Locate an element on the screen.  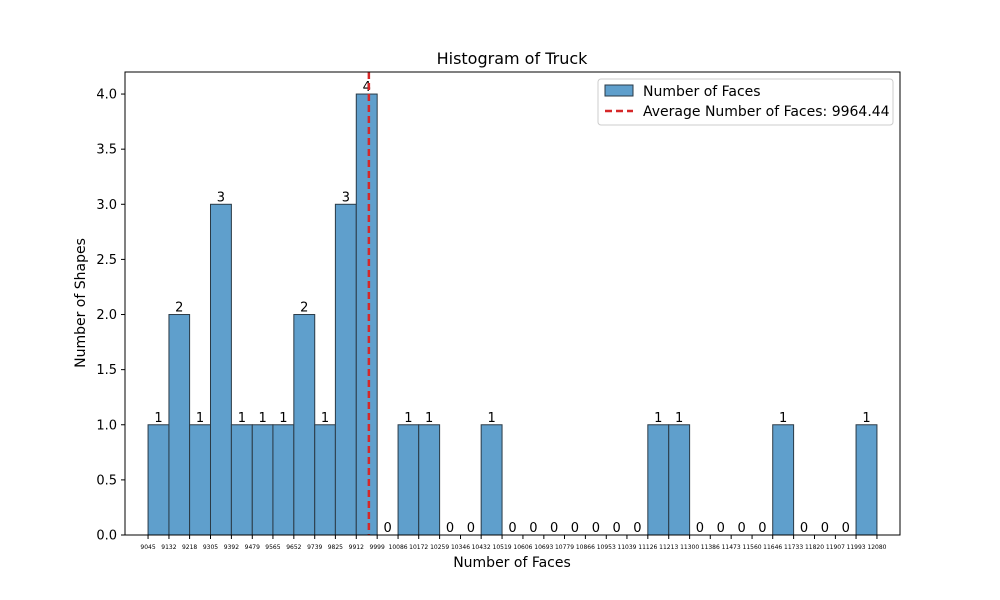
y-tick-label: 3.5 is located at coordinates (106, 150).